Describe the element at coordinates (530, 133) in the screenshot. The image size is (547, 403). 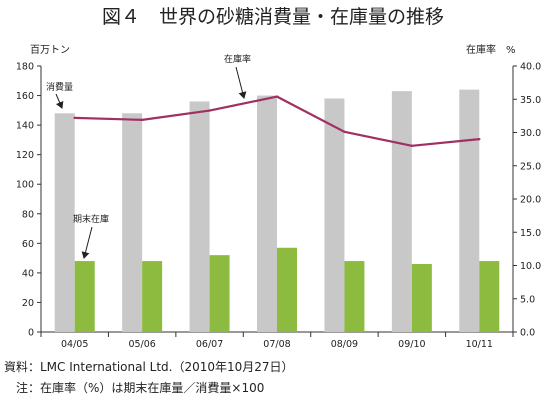
I see `right-tick-label: 30.0` at that location.